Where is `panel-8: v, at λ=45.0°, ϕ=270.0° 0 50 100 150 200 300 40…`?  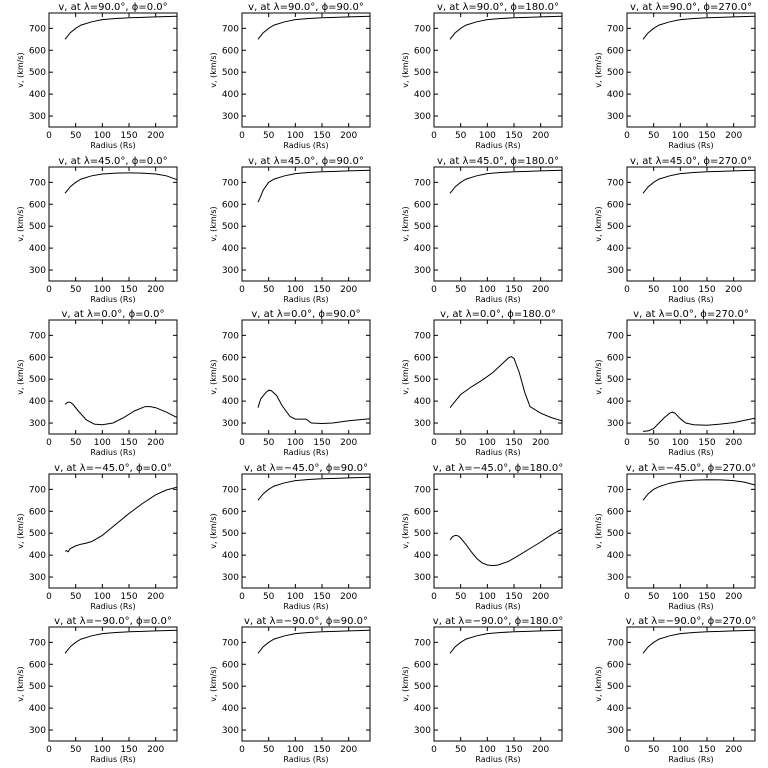 panel-8: v, at λ=45.0°, ϕ=270.0° 0 50 100 150 200 300 40… is located at coordinates (675, 230).